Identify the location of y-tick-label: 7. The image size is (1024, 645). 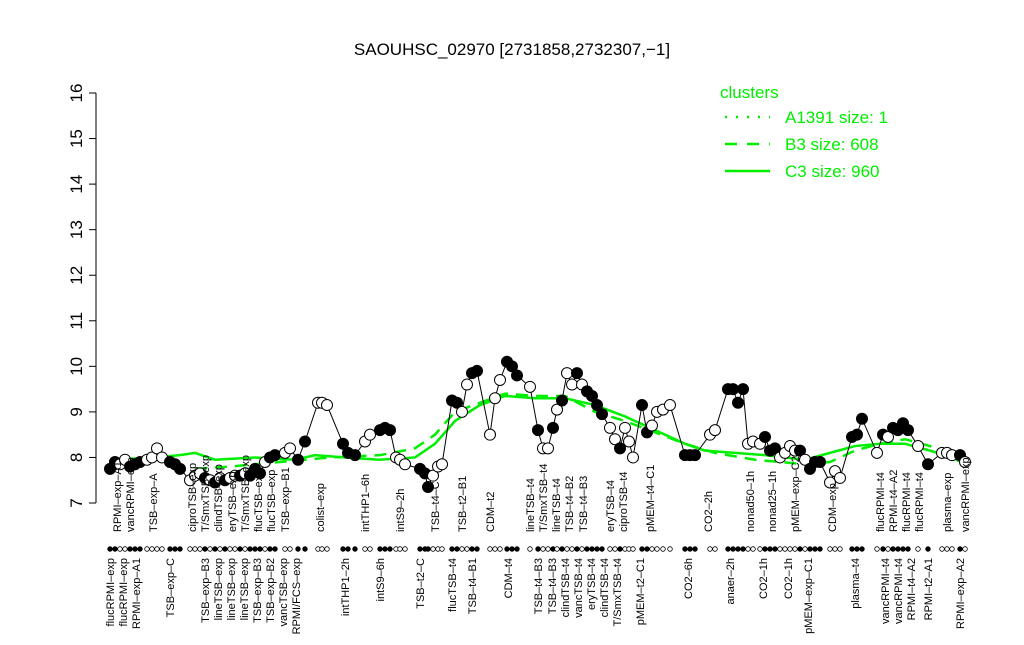
(76, 502).